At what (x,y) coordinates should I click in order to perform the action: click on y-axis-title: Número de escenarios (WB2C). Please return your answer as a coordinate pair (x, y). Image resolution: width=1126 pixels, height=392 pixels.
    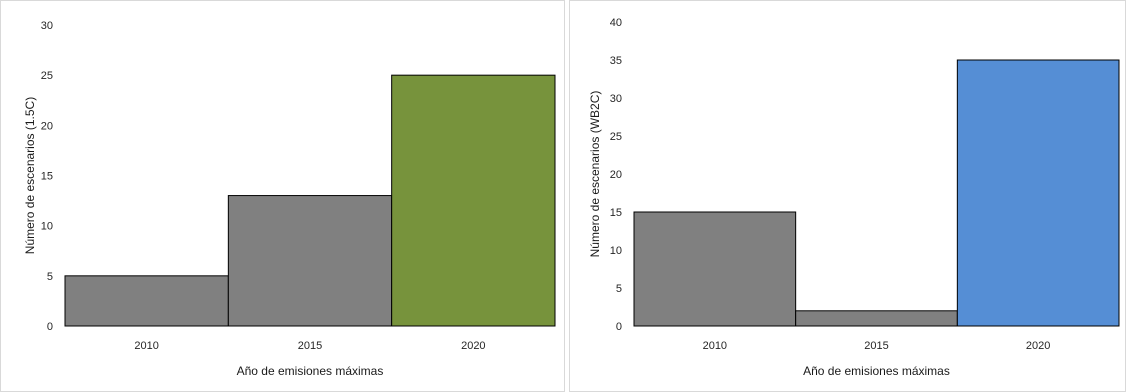
    Looking at the image, I should click on (595, 174).